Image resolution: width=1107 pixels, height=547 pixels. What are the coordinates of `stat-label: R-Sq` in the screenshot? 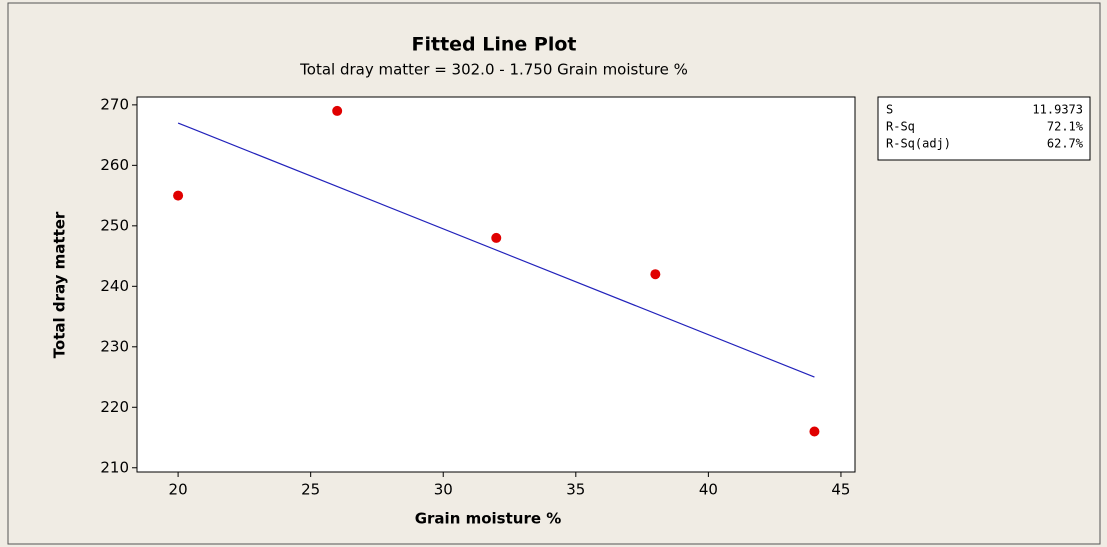 It's located at (900, 127).